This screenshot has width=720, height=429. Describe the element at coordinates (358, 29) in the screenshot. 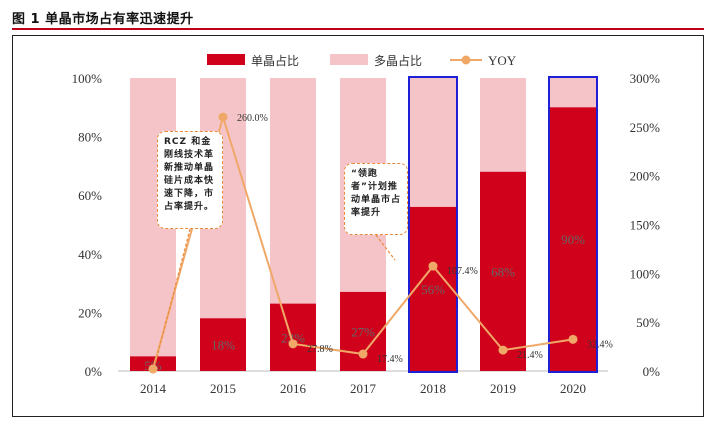

I see `title-rule` at that location.